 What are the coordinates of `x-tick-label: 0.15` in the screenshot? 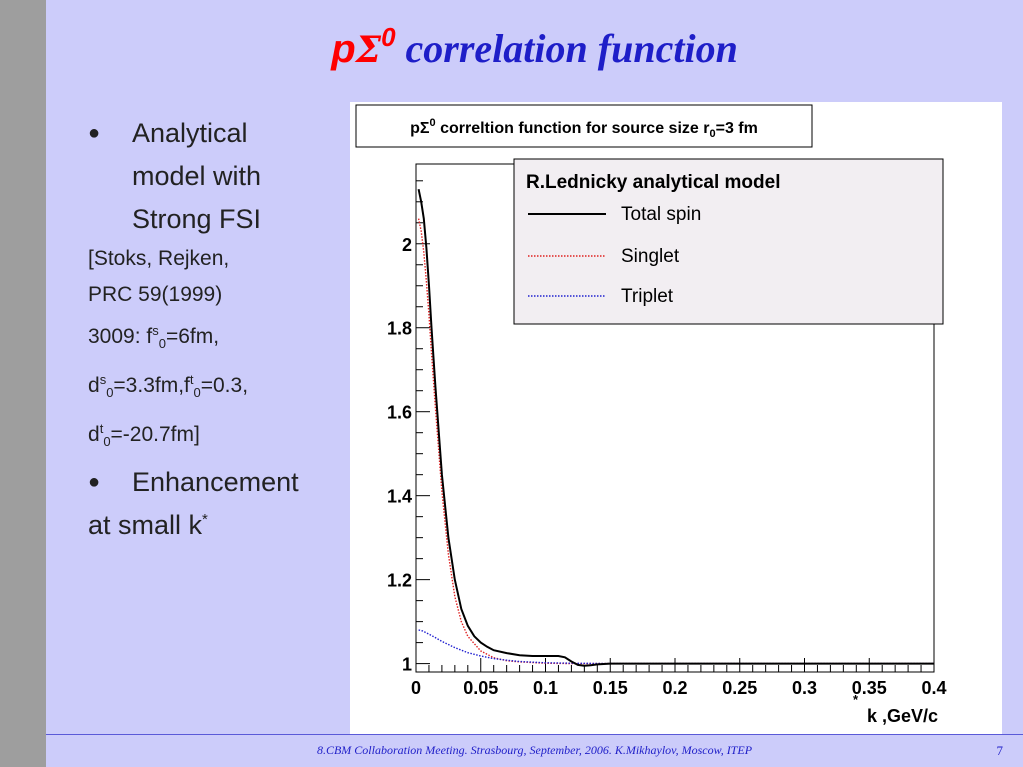 It's located at (610, 688).